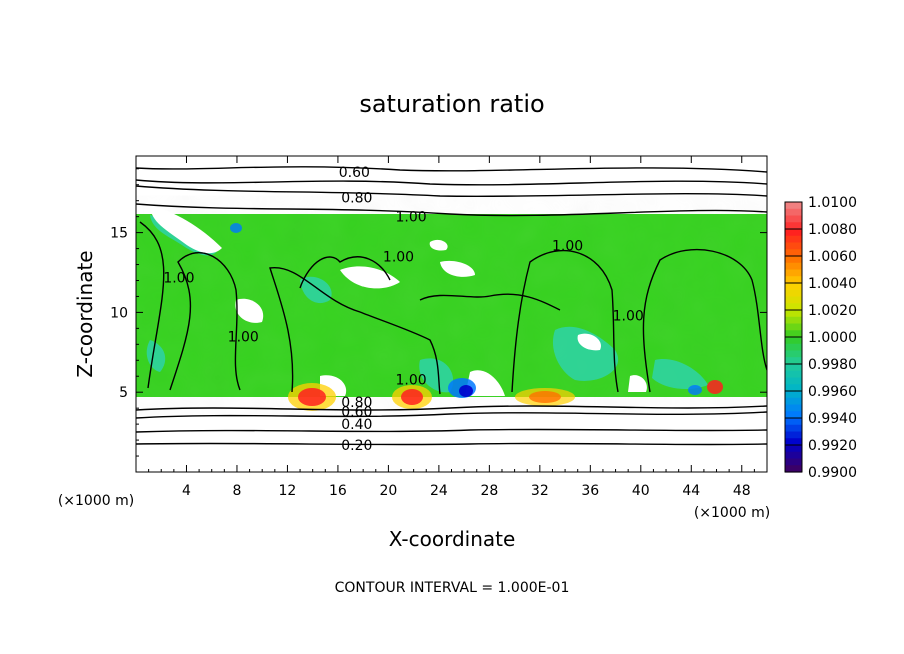  Describe the element at coordinates (452, 588) in the screenshot. I see `contour-interval-note: CONTOUR INTERVAL = 1.000E-01` at that location.